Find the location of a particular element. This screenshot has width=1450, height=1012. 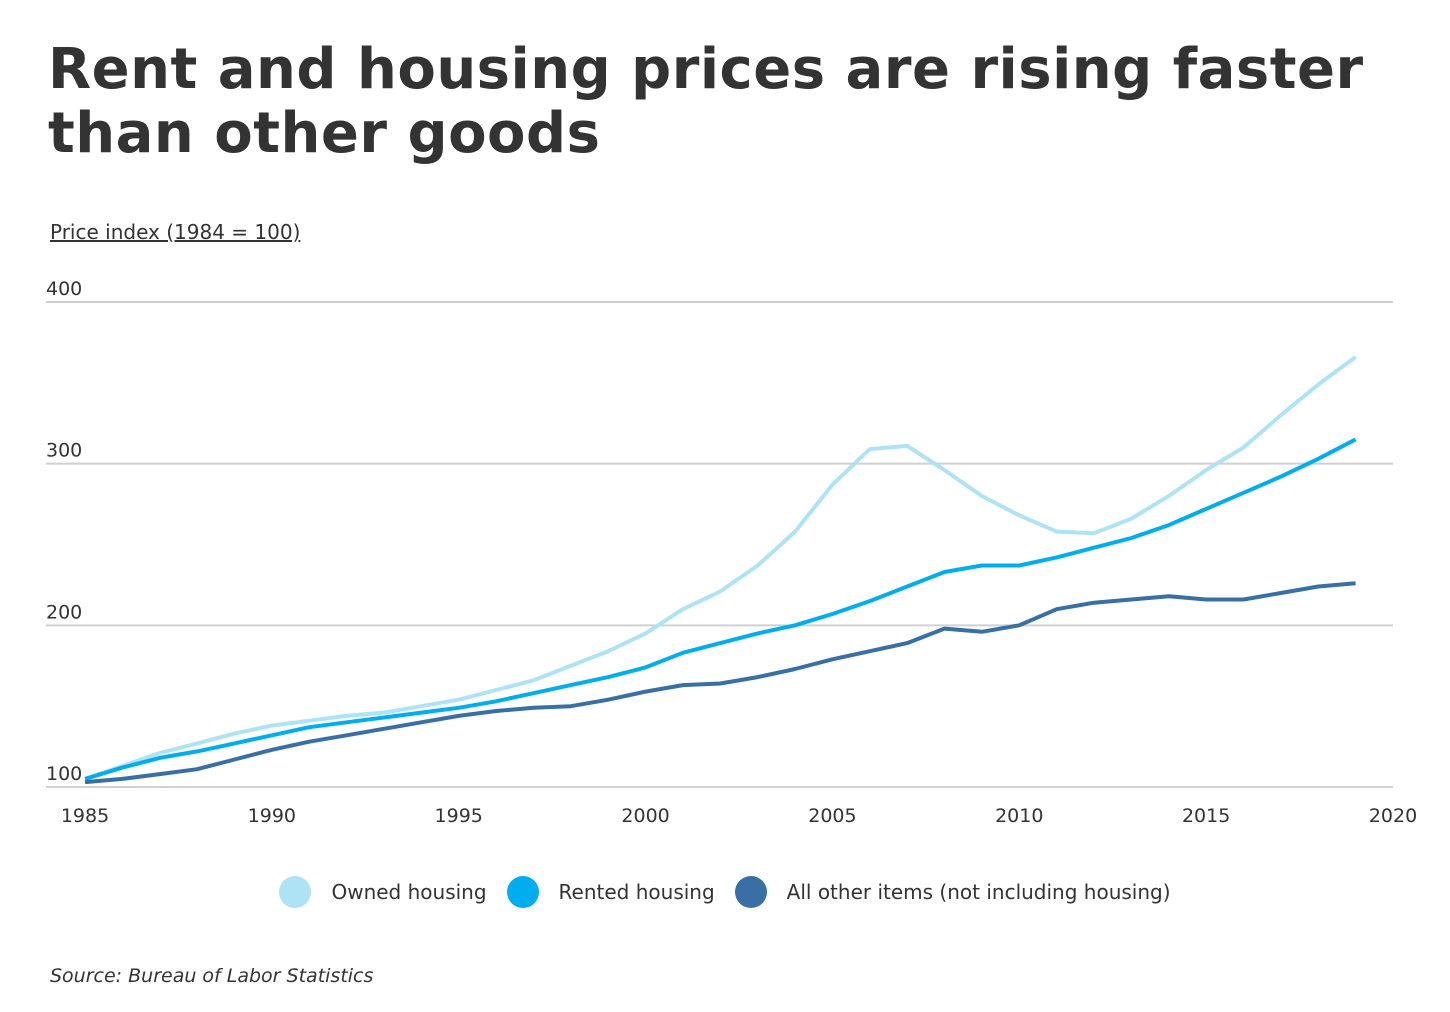

y-tick-label: 200 is located at coordinates (64, 612).